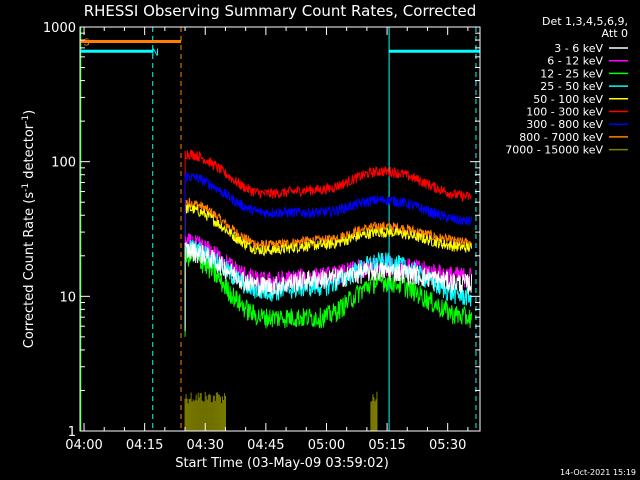 This screenshot has height=480, width=640. I want to click on y-axis-label-sup1: -1, so click(26, 187).